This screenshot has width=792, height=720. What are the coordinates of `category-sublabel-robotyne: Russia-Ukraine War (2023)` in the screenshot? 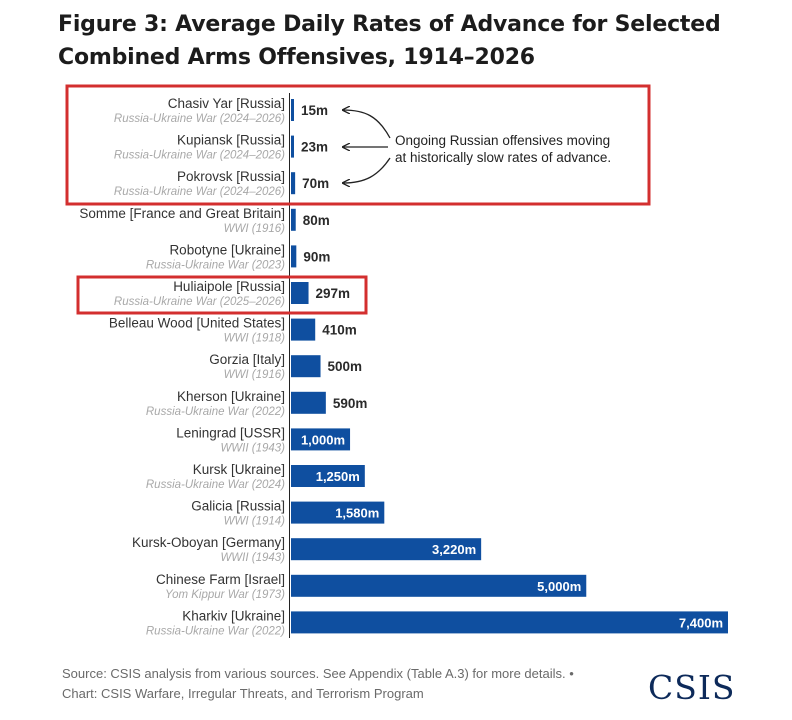 It's located at (215, 265).